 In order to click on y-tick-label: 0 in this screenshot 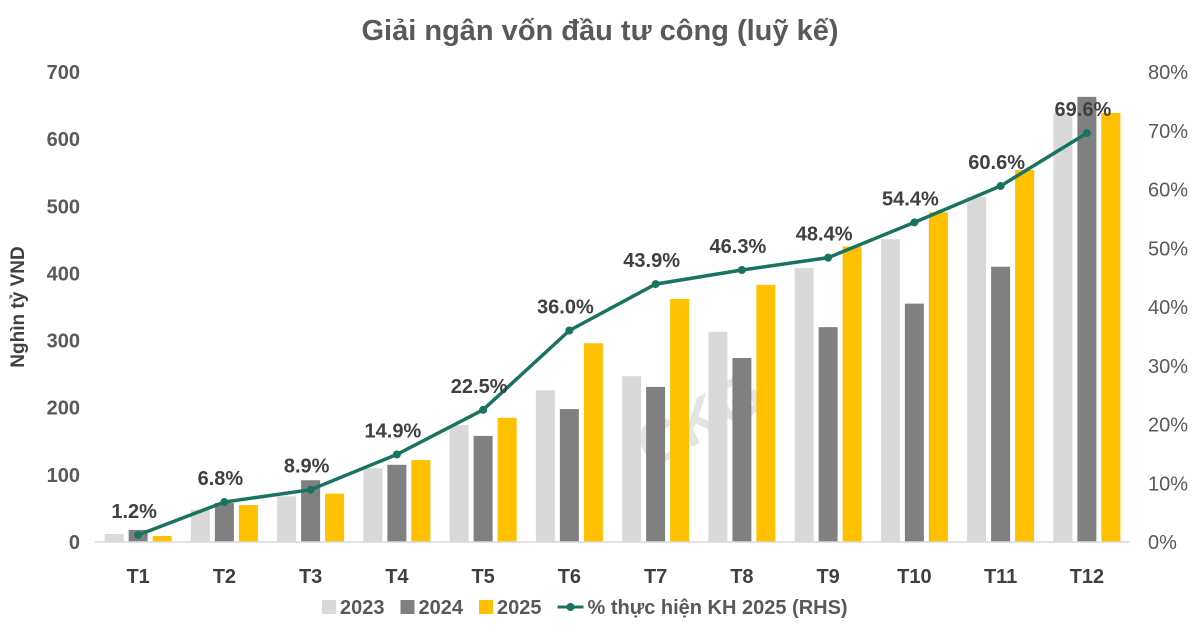, I will do `click(74, 543)`.